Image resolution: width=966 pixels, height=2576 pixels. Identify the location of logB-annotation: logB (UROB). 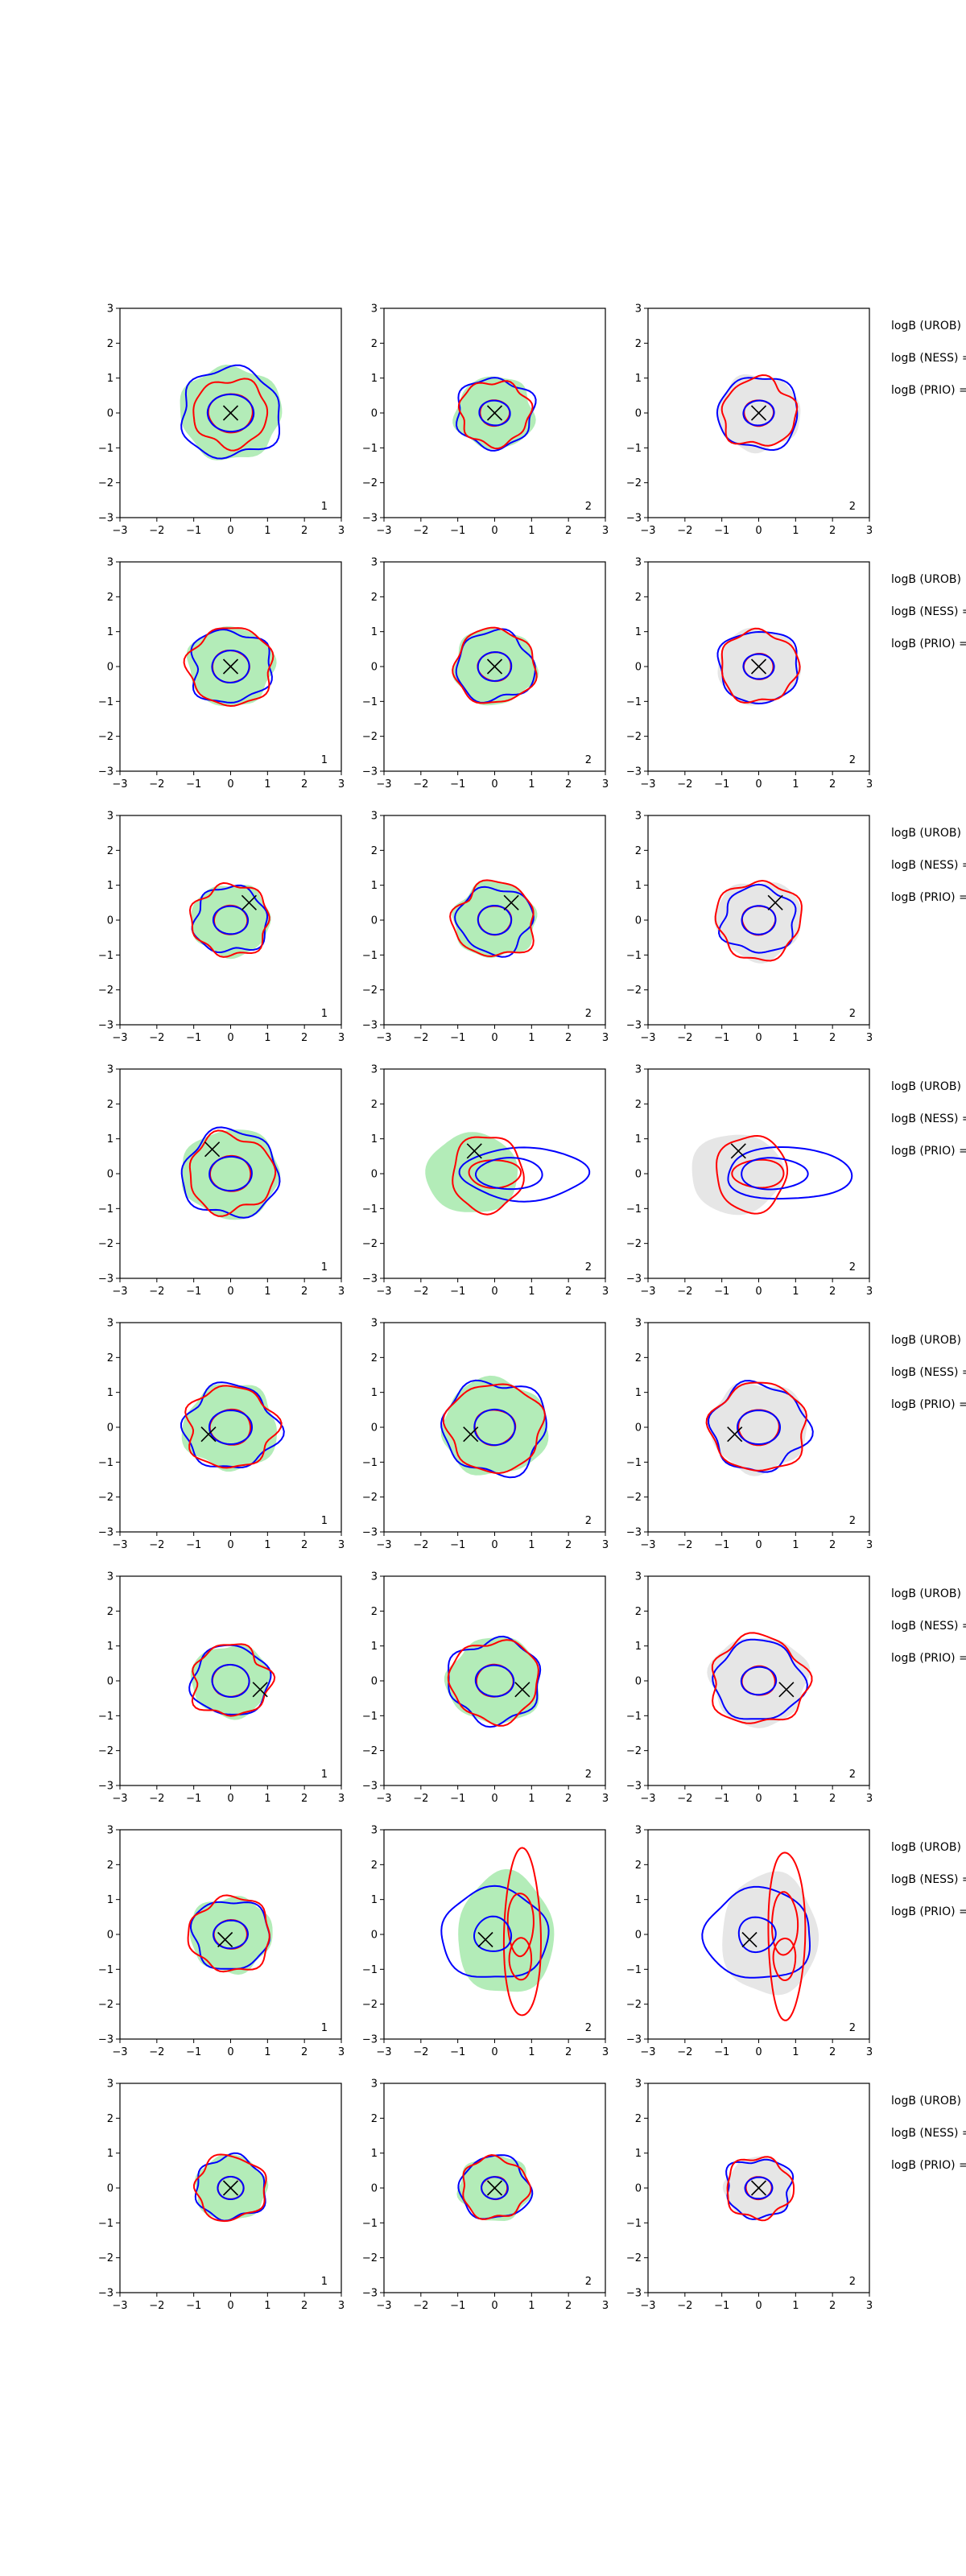
(926, 1593).